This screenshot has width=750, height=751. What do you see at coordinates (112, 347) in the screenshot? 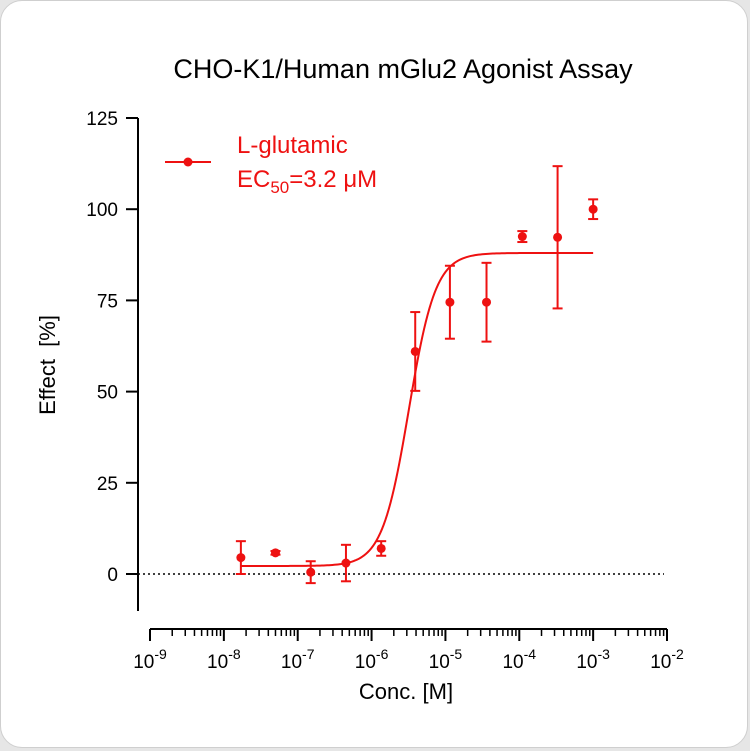
I see `y-axis-ticks: 0 25 50 75 100 125` at bounding box center [112, 347].